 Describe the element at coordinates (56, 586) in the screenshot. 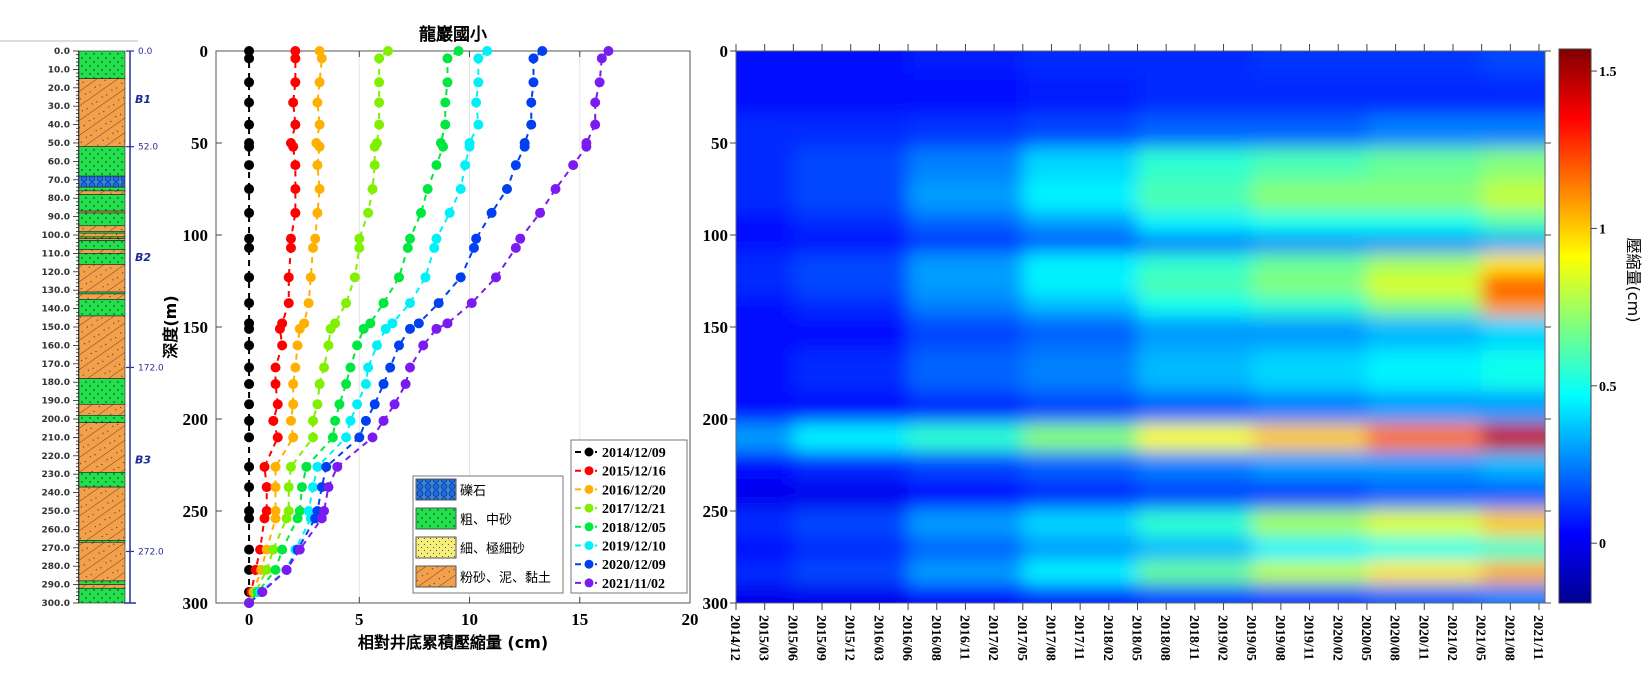

I see `depth-tick-label: 290.0` at that location.